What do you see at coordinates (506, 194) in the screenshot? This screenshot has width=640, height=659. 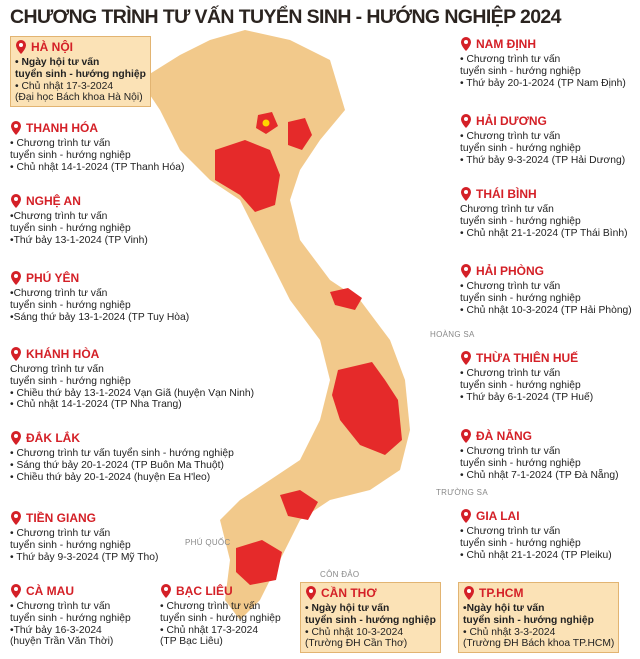 I see `location-name-text: THÁI BÌNH` at bounding box center [506, 194].